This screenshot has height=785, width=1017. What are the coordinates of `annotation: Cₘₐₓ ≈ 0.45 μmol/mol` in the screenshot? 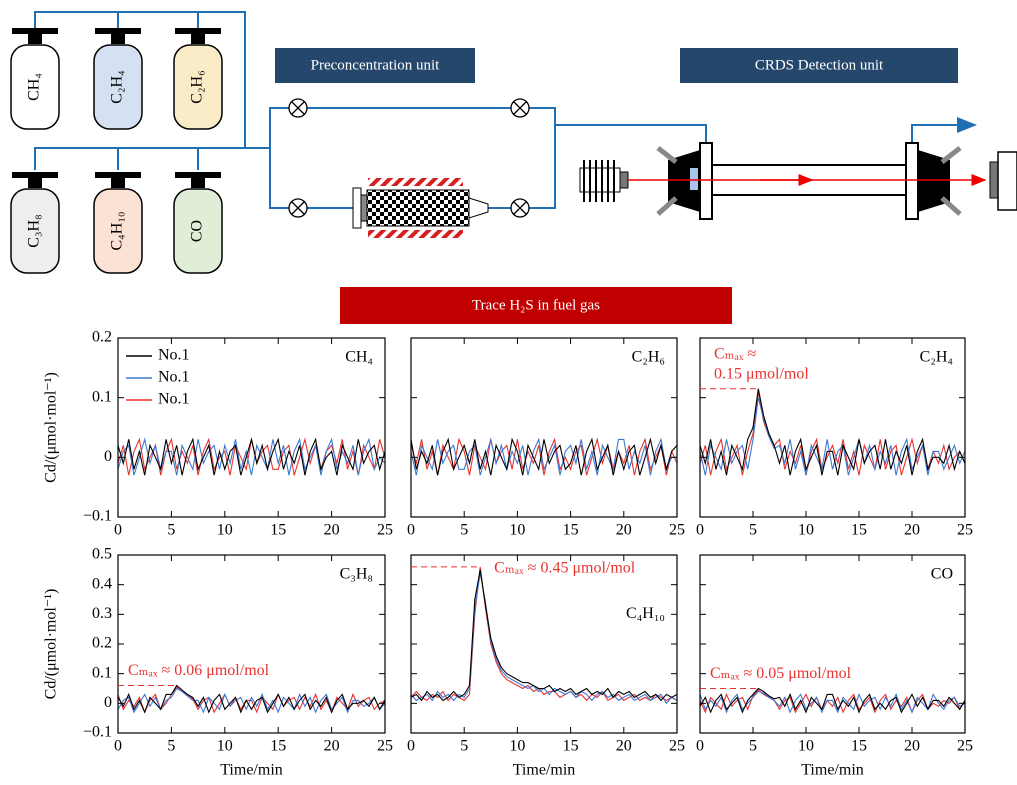 It's located at (565, 568).